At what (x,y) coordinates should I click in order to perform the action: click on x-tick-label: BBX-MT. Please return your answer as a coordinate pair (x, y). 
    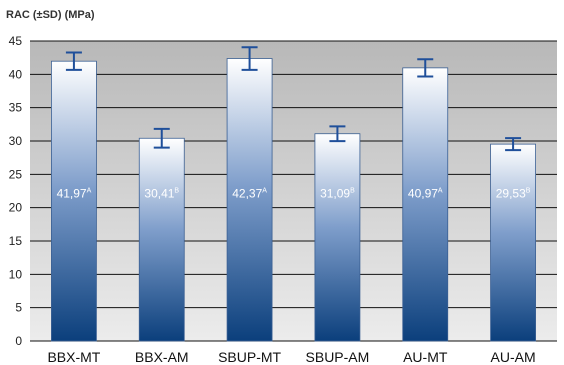
    Looking at the image, I should click on (73, 357).